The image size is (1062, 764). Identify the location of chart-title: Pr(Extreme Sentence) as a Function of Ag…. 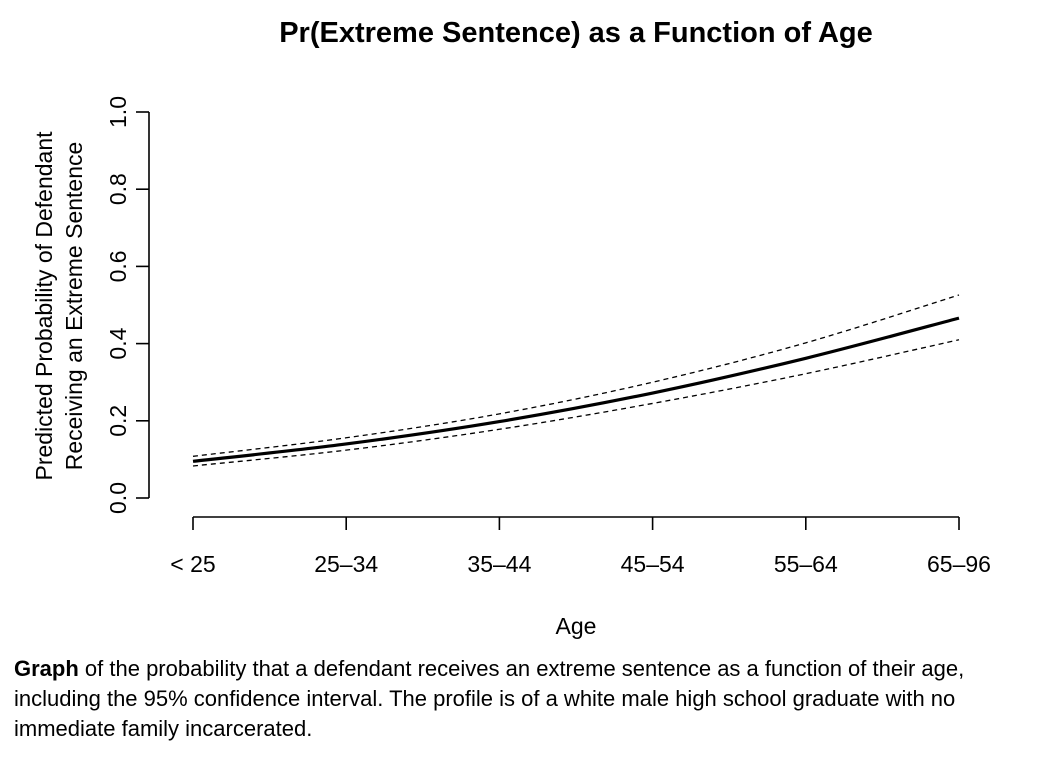
(576, 33).